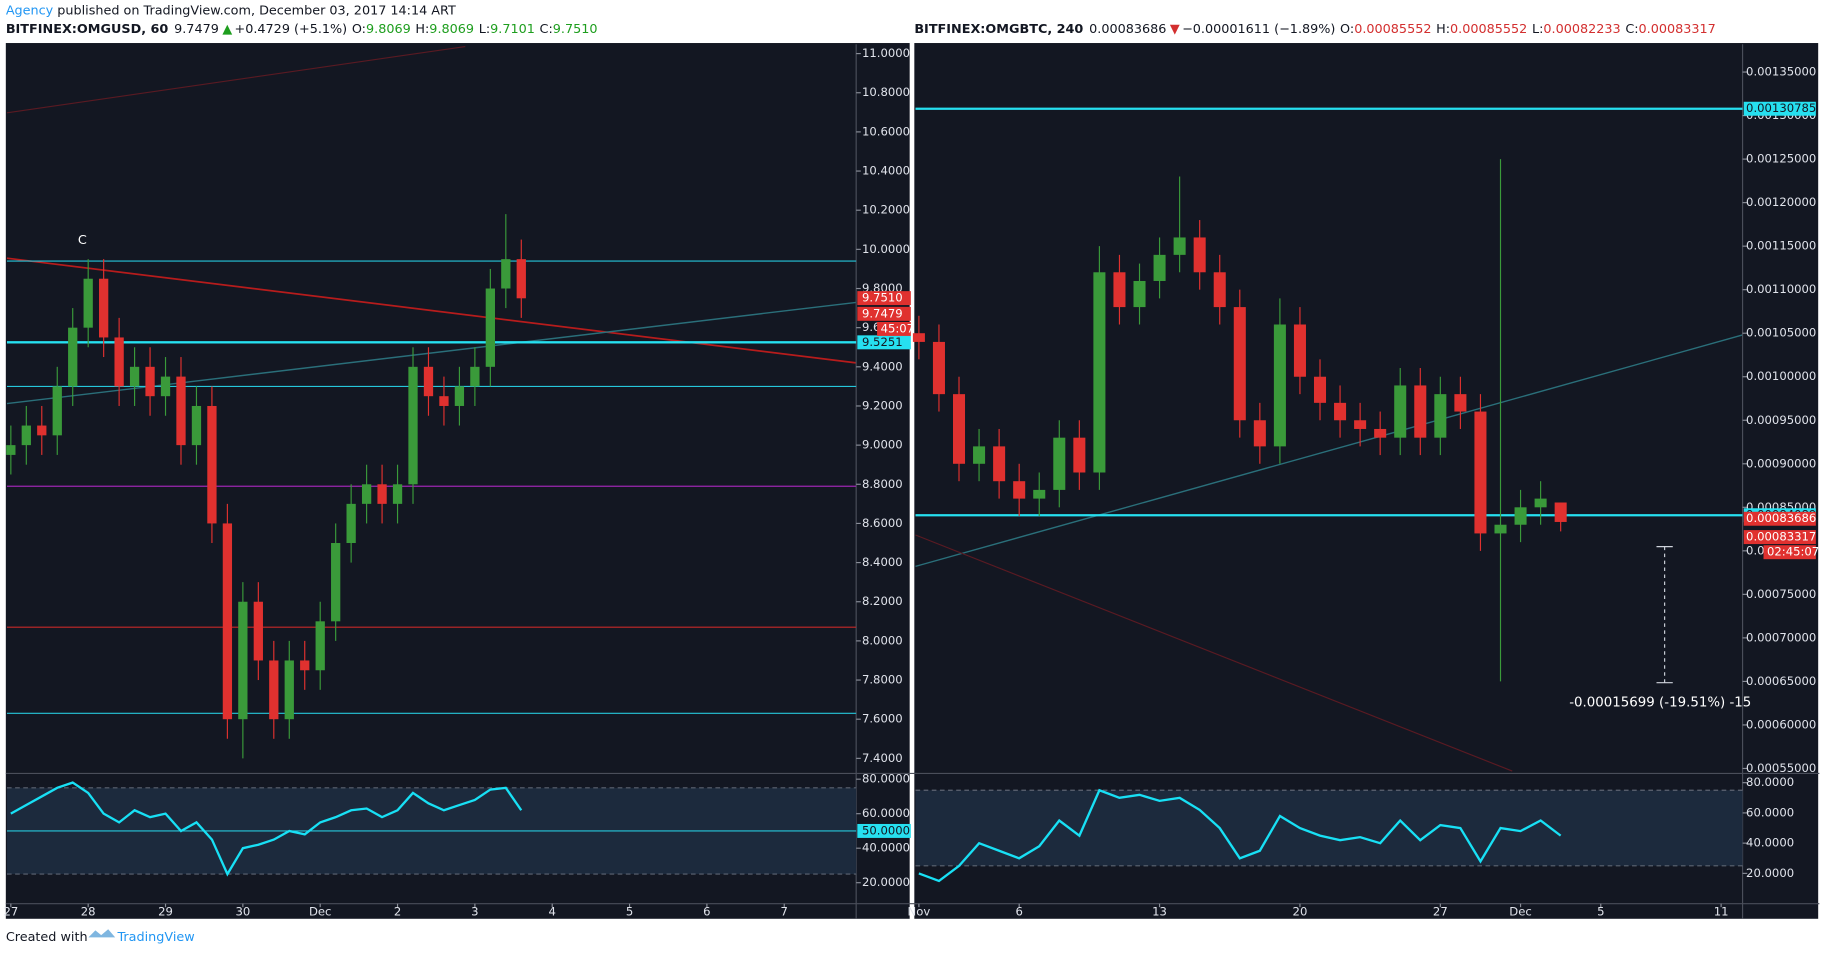 The width and height of the screenshot is (1824, 956). What do you see at coordinates (1300, 911) in the screenshot?
I see `x-tick-label: 20` at bounding box center [1300, 911].